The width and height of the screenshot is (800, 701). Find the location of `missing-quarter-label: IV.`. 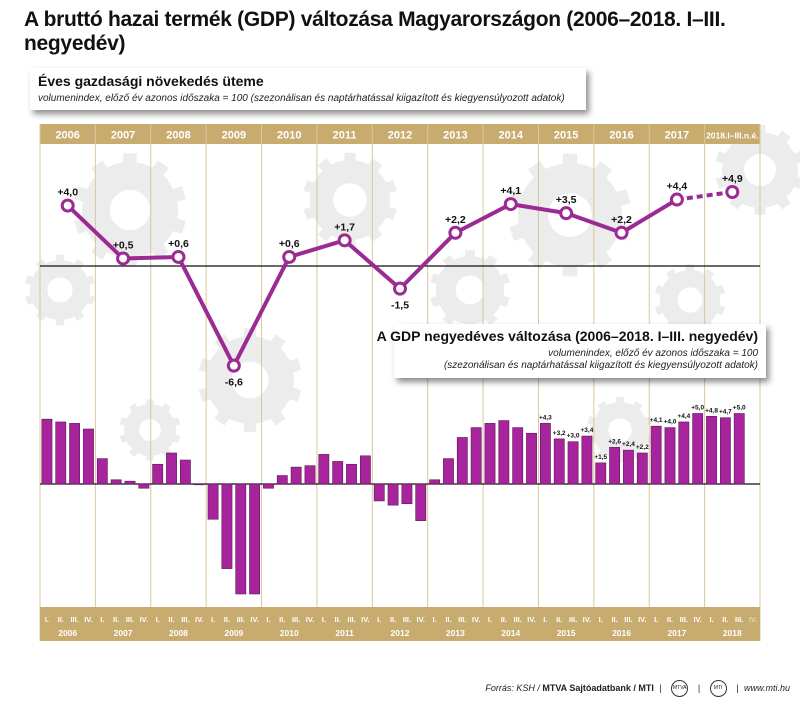

missing-quarter-label: IV. is located at coordinates (753, 619).